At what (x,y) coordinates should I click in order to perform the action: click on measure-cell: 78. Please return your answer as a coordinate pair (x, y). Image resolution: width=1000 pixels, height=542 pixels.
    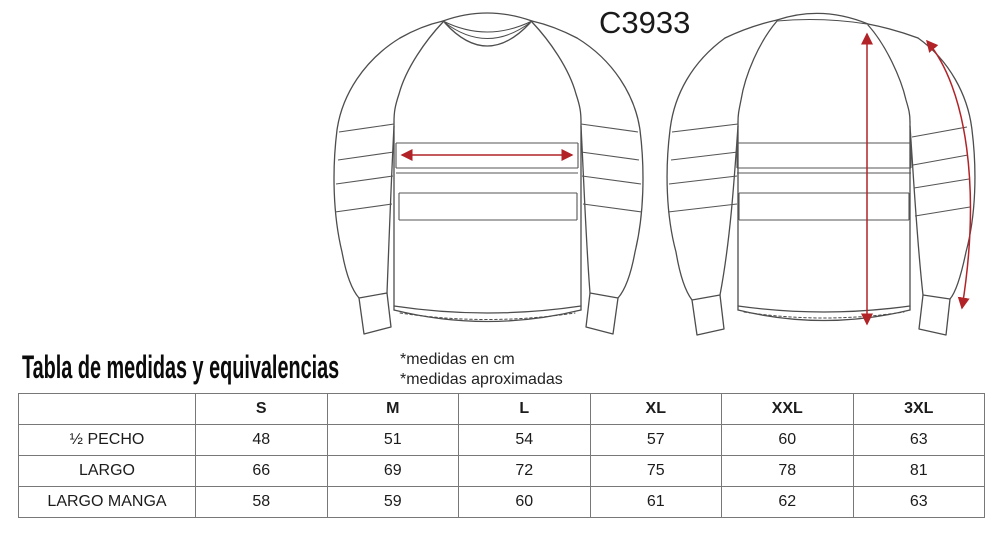
    Looking at the image, I should click on (787, 471).